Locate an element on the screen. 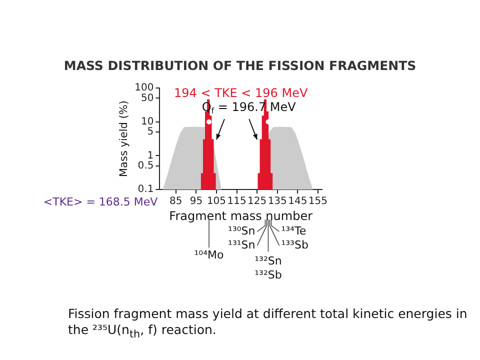 The width and height of the screenshot is (480, 360). x-tick-label: 105 is located at coordinates (216, 202).